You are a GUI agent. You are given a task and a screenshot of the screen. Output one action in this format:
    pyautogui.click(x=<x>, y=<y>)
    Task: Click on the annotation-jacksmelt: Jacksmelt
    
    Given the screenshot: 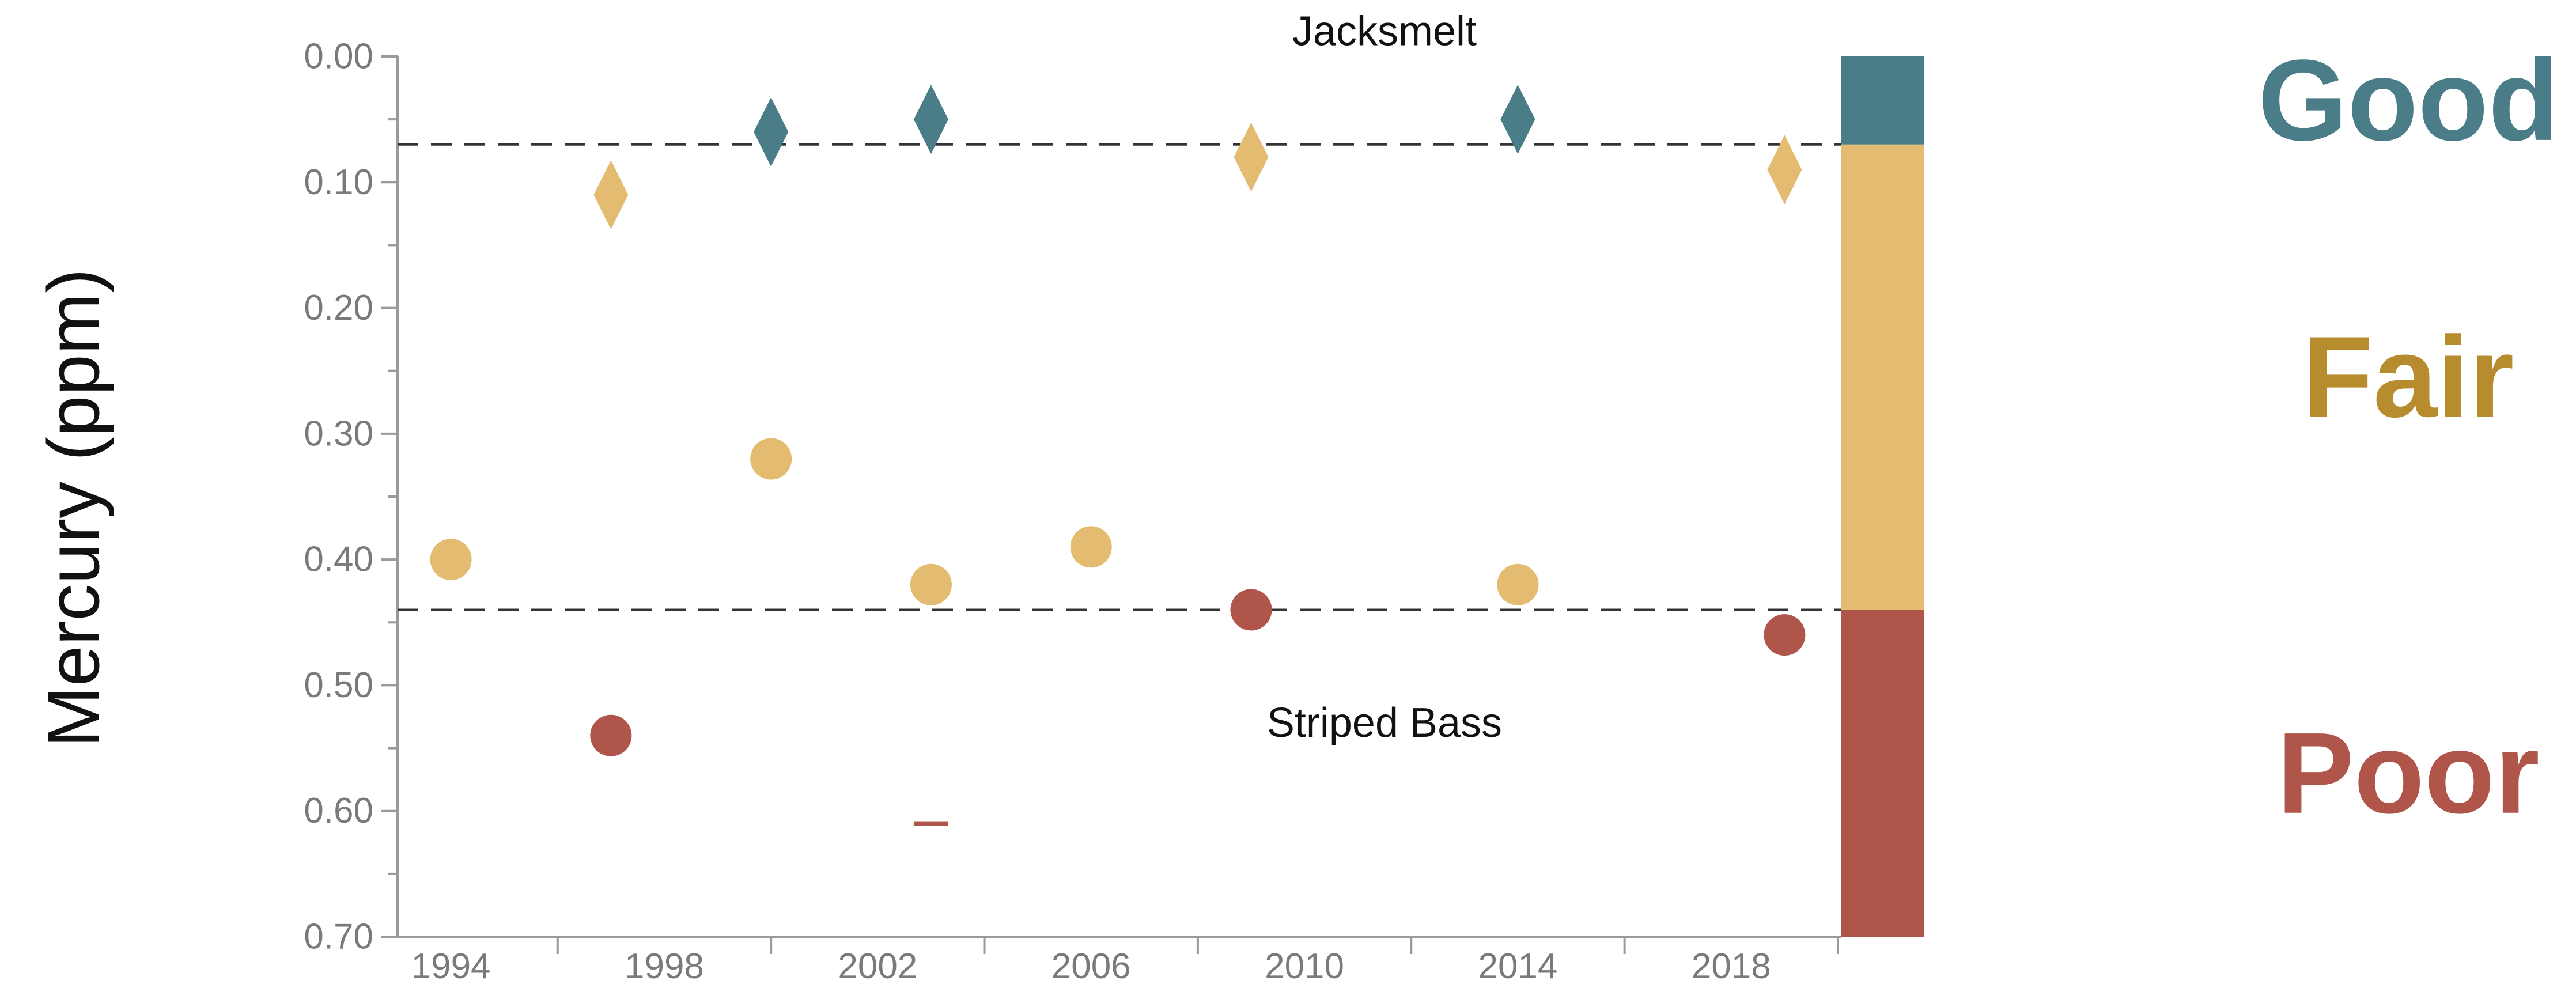 What is the action you would take?
    pyautogui.click(x=1384, y=31)
    